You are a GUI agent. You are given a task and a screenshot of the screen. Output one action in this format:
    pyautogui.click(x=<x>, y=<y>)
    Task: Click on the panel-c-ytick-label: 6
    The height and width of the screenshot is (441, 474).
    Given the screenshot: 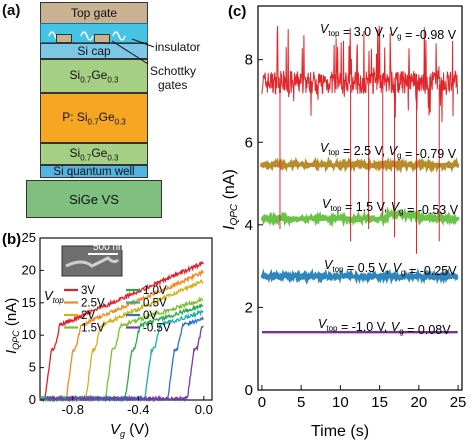 What is the action you would take?
    pyautogui.click(x=249, y=142)
    